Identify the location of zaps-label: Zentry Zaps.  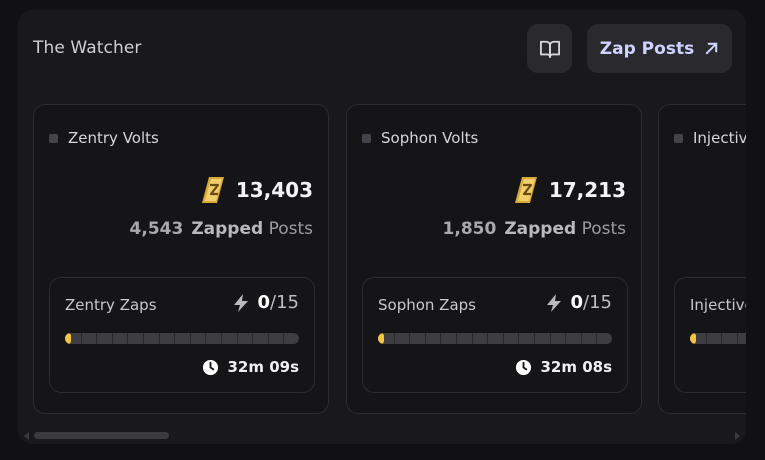
(111, 305).